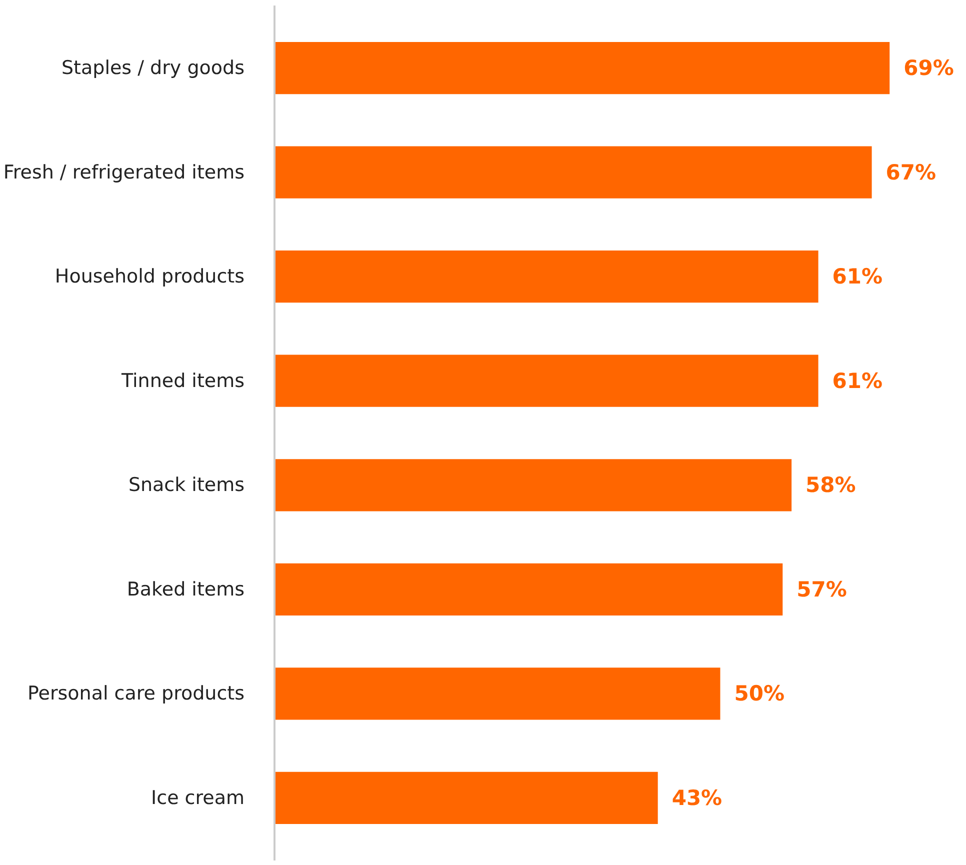  What do you see at coordinates (831, 485) in the screenshot?
I see `data-label: 58%` at bounding box center [831, 485].